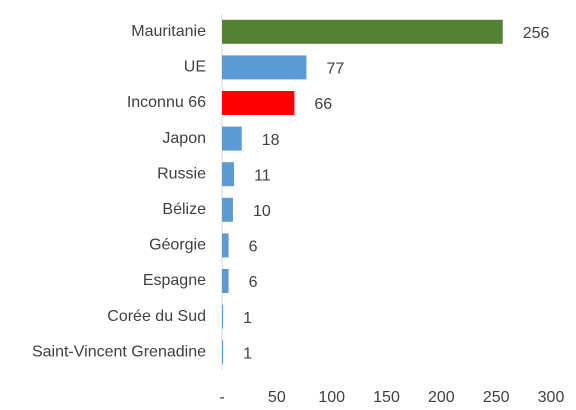  I want to click on x-tick-label: 200, so click(441, 397).